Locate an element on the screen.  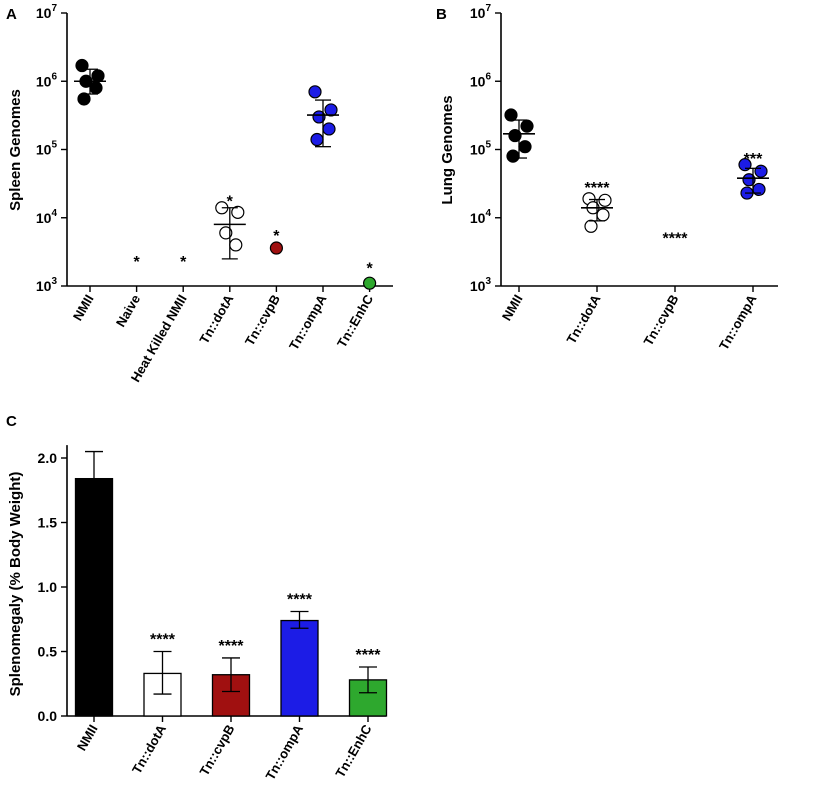
panel-b-ytick-exp: 7 is located at coordinates (488, 8).